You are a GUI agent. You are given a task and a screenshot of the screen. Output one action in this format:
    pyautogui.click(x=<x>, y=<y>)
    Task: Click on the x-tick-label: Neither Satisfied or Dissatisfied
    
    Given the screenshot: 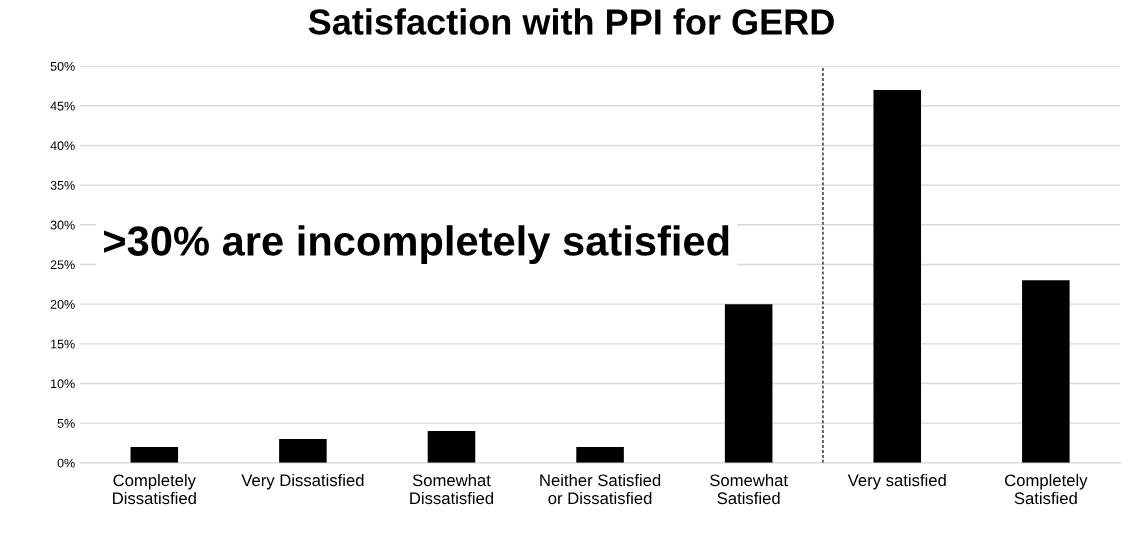 What is the action you would take?
    pyautogui.click(x=600, y=489)
    